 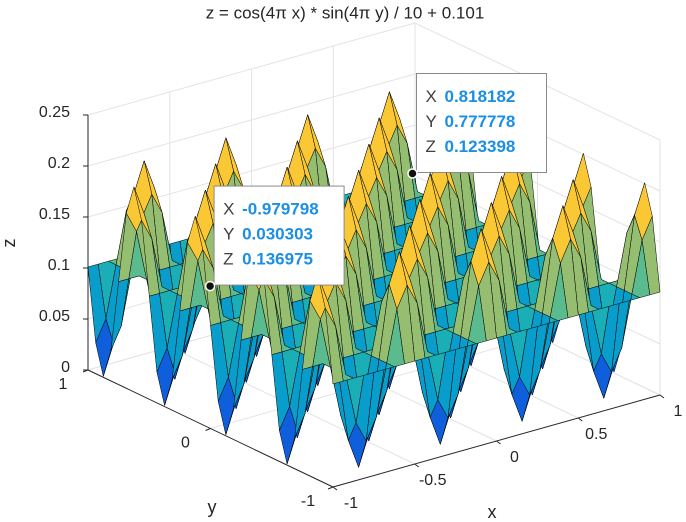 What do you see at coordinates (54, 316) in the screenshot?
I see `z-tick-label: 0.05` at bounding box center [54, 316].